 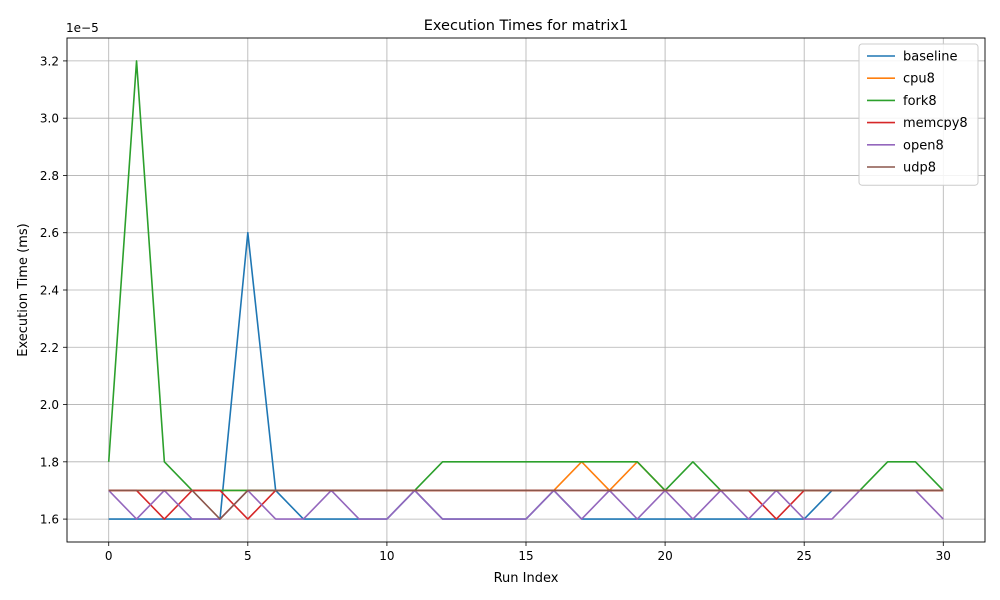 What do you see at coordinates (49, 405) in the screenshot?
I see `y-tick-label: 2.0` at bounding box center [49, 405].